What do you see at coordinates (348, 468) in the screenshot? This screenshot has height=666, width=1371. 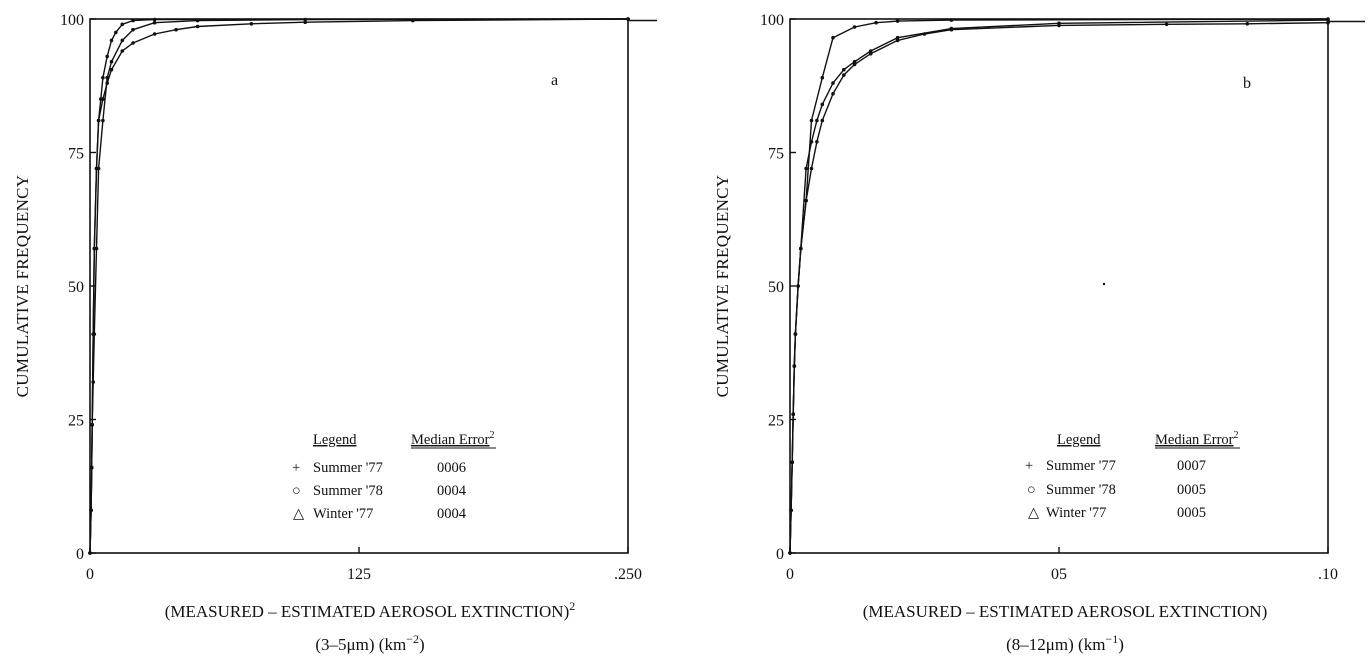 I see `legend-label-1: Summer '77` at bounding box center [348, 468].